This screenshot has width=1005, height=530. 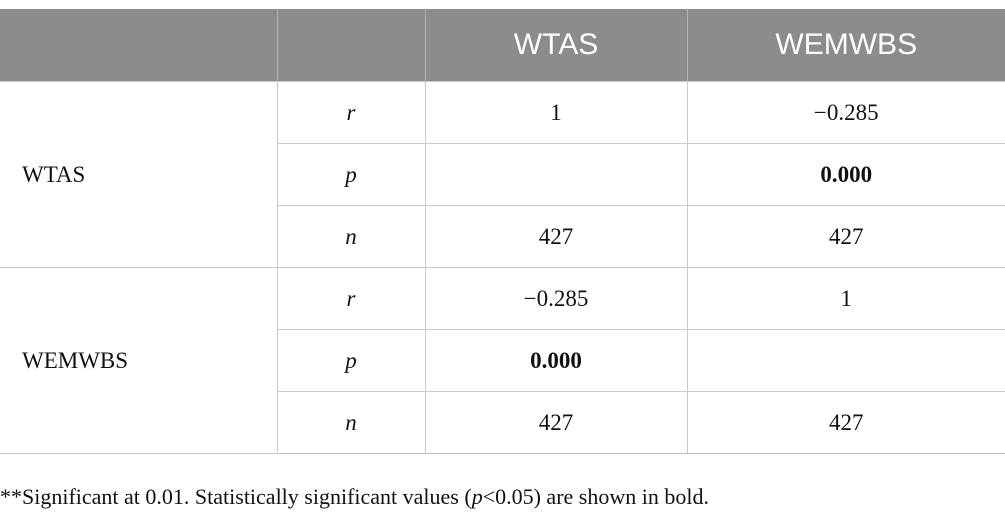 I want to click on cell-wemwbs: 0.000, so click(x=845, y=174).